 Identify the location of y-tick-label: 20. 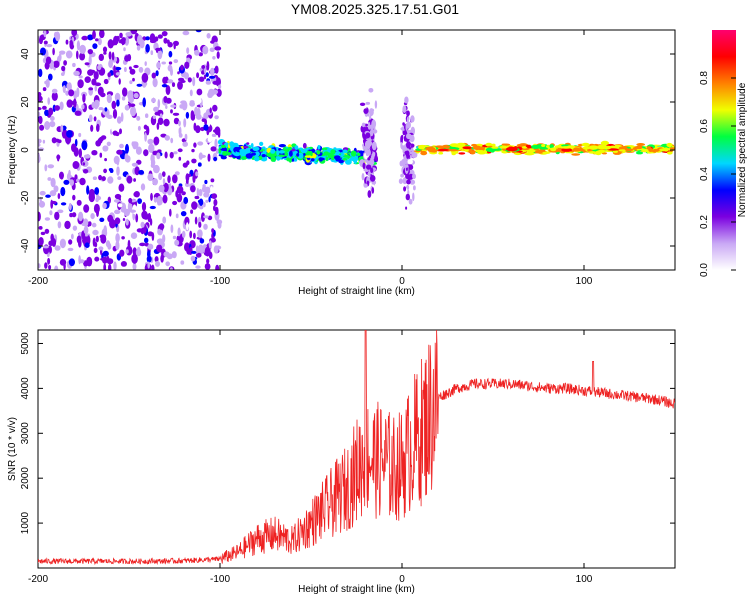
(25, 102).